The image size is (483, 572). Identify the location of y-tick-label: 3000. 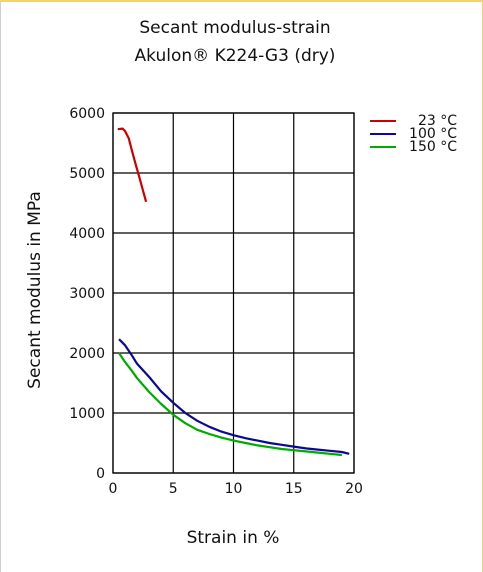
(87, 294).